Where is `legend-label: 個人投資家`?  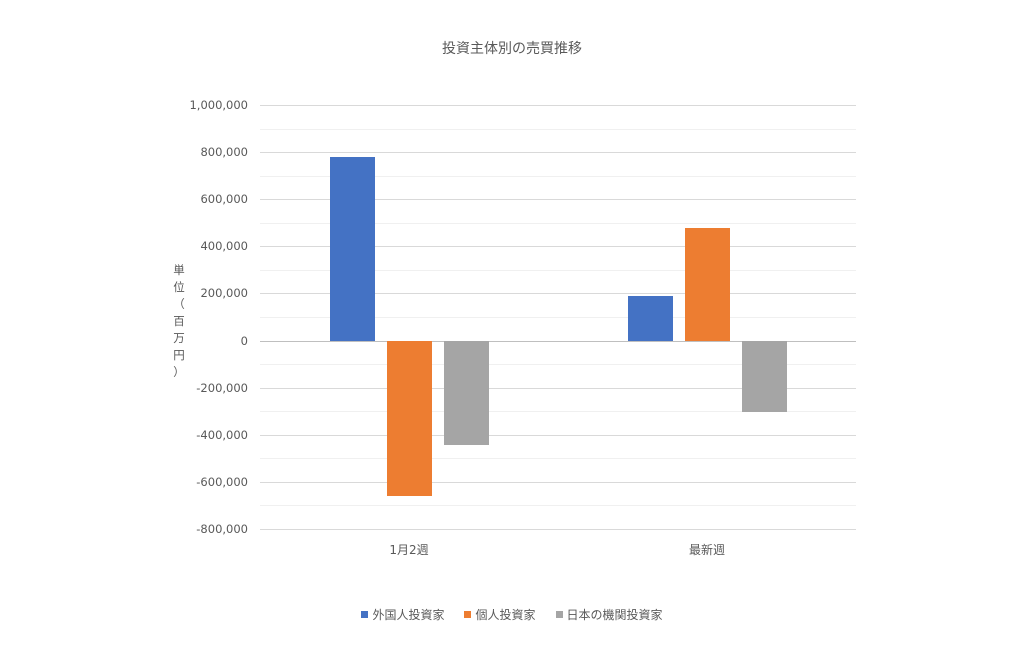
legend-label: 個人投資家 is located at coordinates (505, 615).